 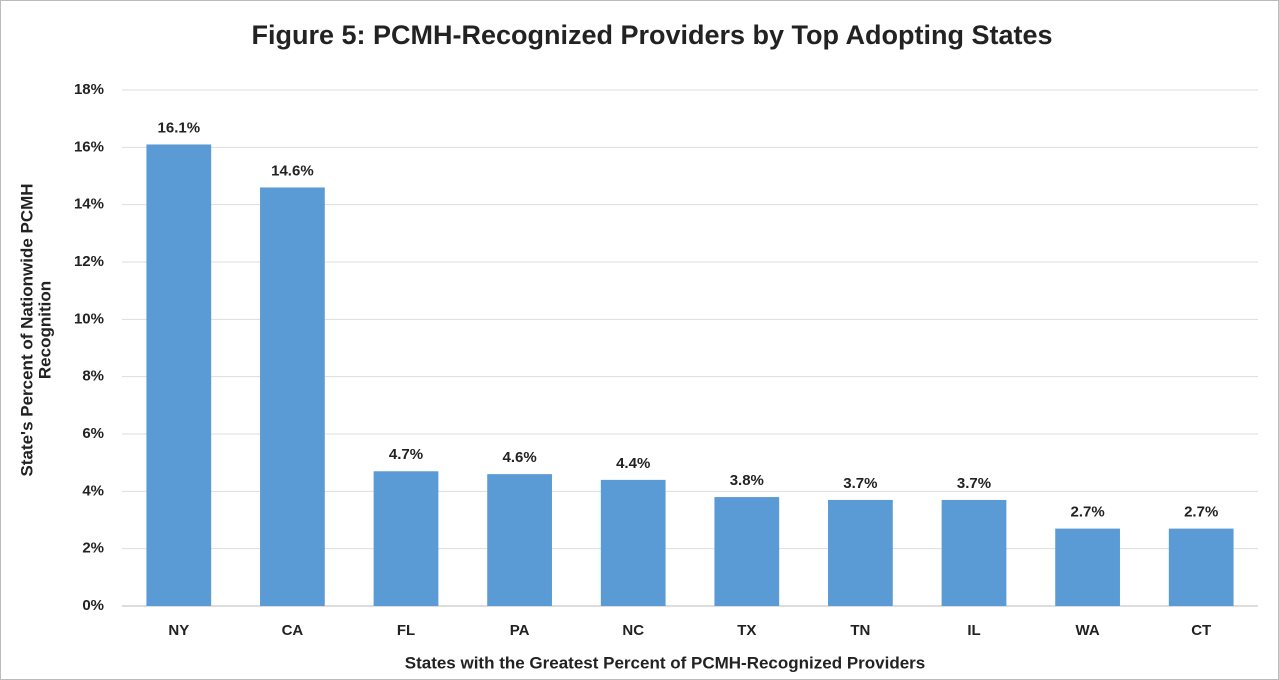 What do you see at coordinates (1088, 630) in the screenshot?
I see `x-tick-label: WA` at bounding box center [1088, 630].